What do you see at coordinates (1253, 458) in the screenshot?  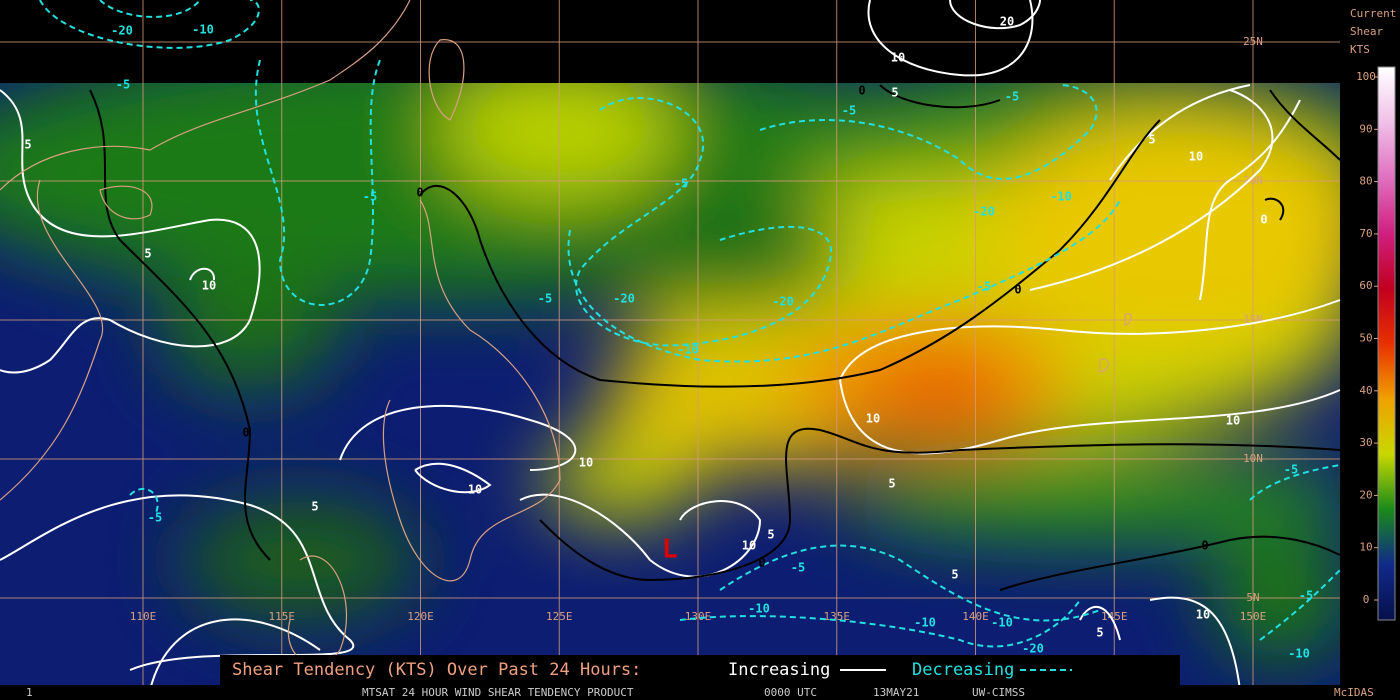 I see `latitude-label: 10N` at bounding box center [1253, 458].